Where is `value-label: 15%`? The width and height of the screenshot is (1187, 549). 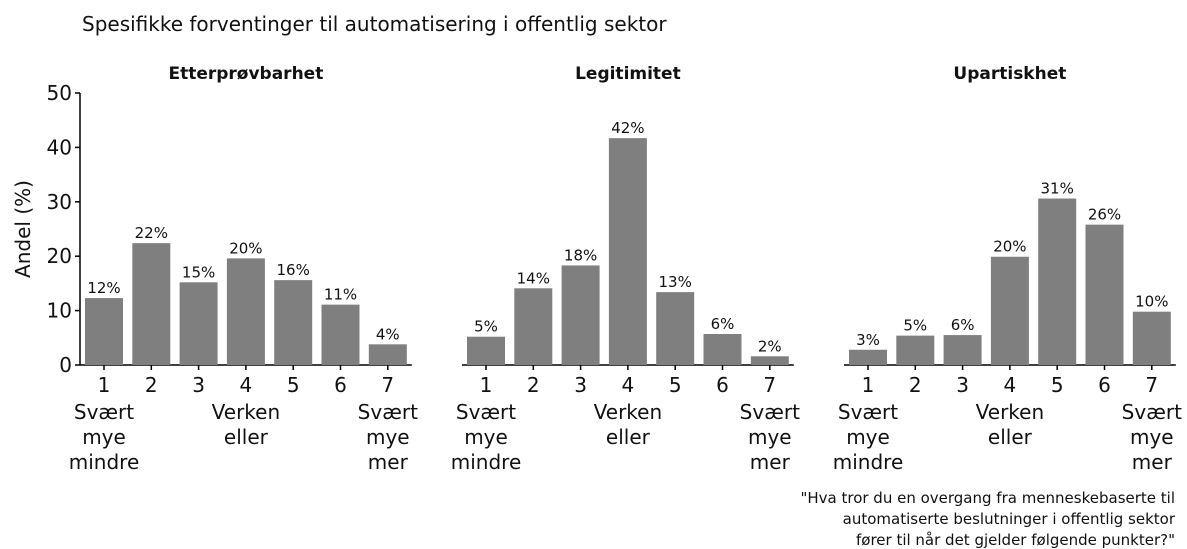 value-label: 15% is located at coordinates (198, 272).